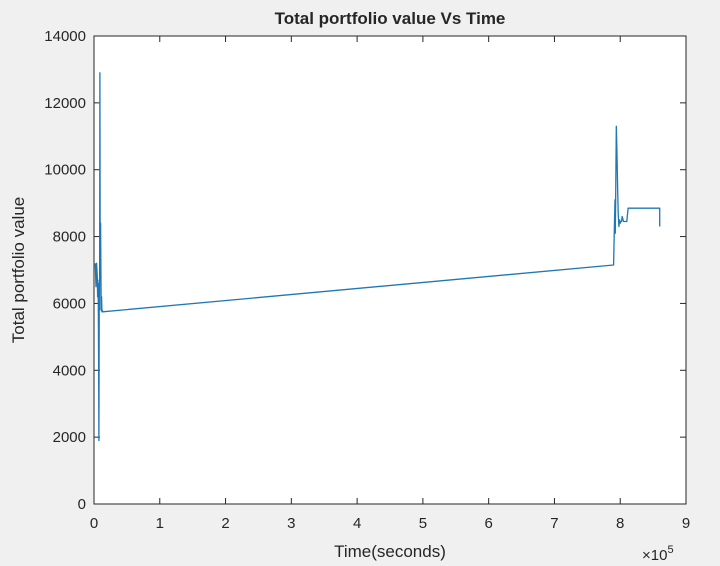 The height and width of the screenshot is (566, 720). What do you see at coordinates (686, 523) in the screenshot?
I see `x-tick-label: 9` at bounding box center [686, 523].